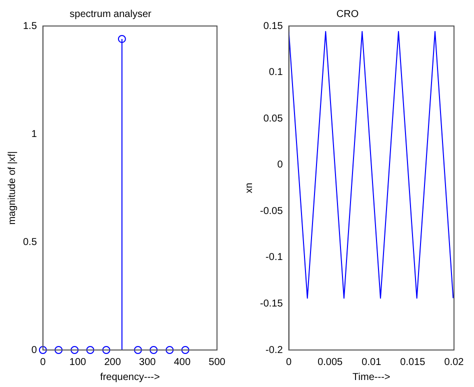 This screenshot has width=474, height=387. I want to click on x-axis-title: frequency--->, so click(130, 377).